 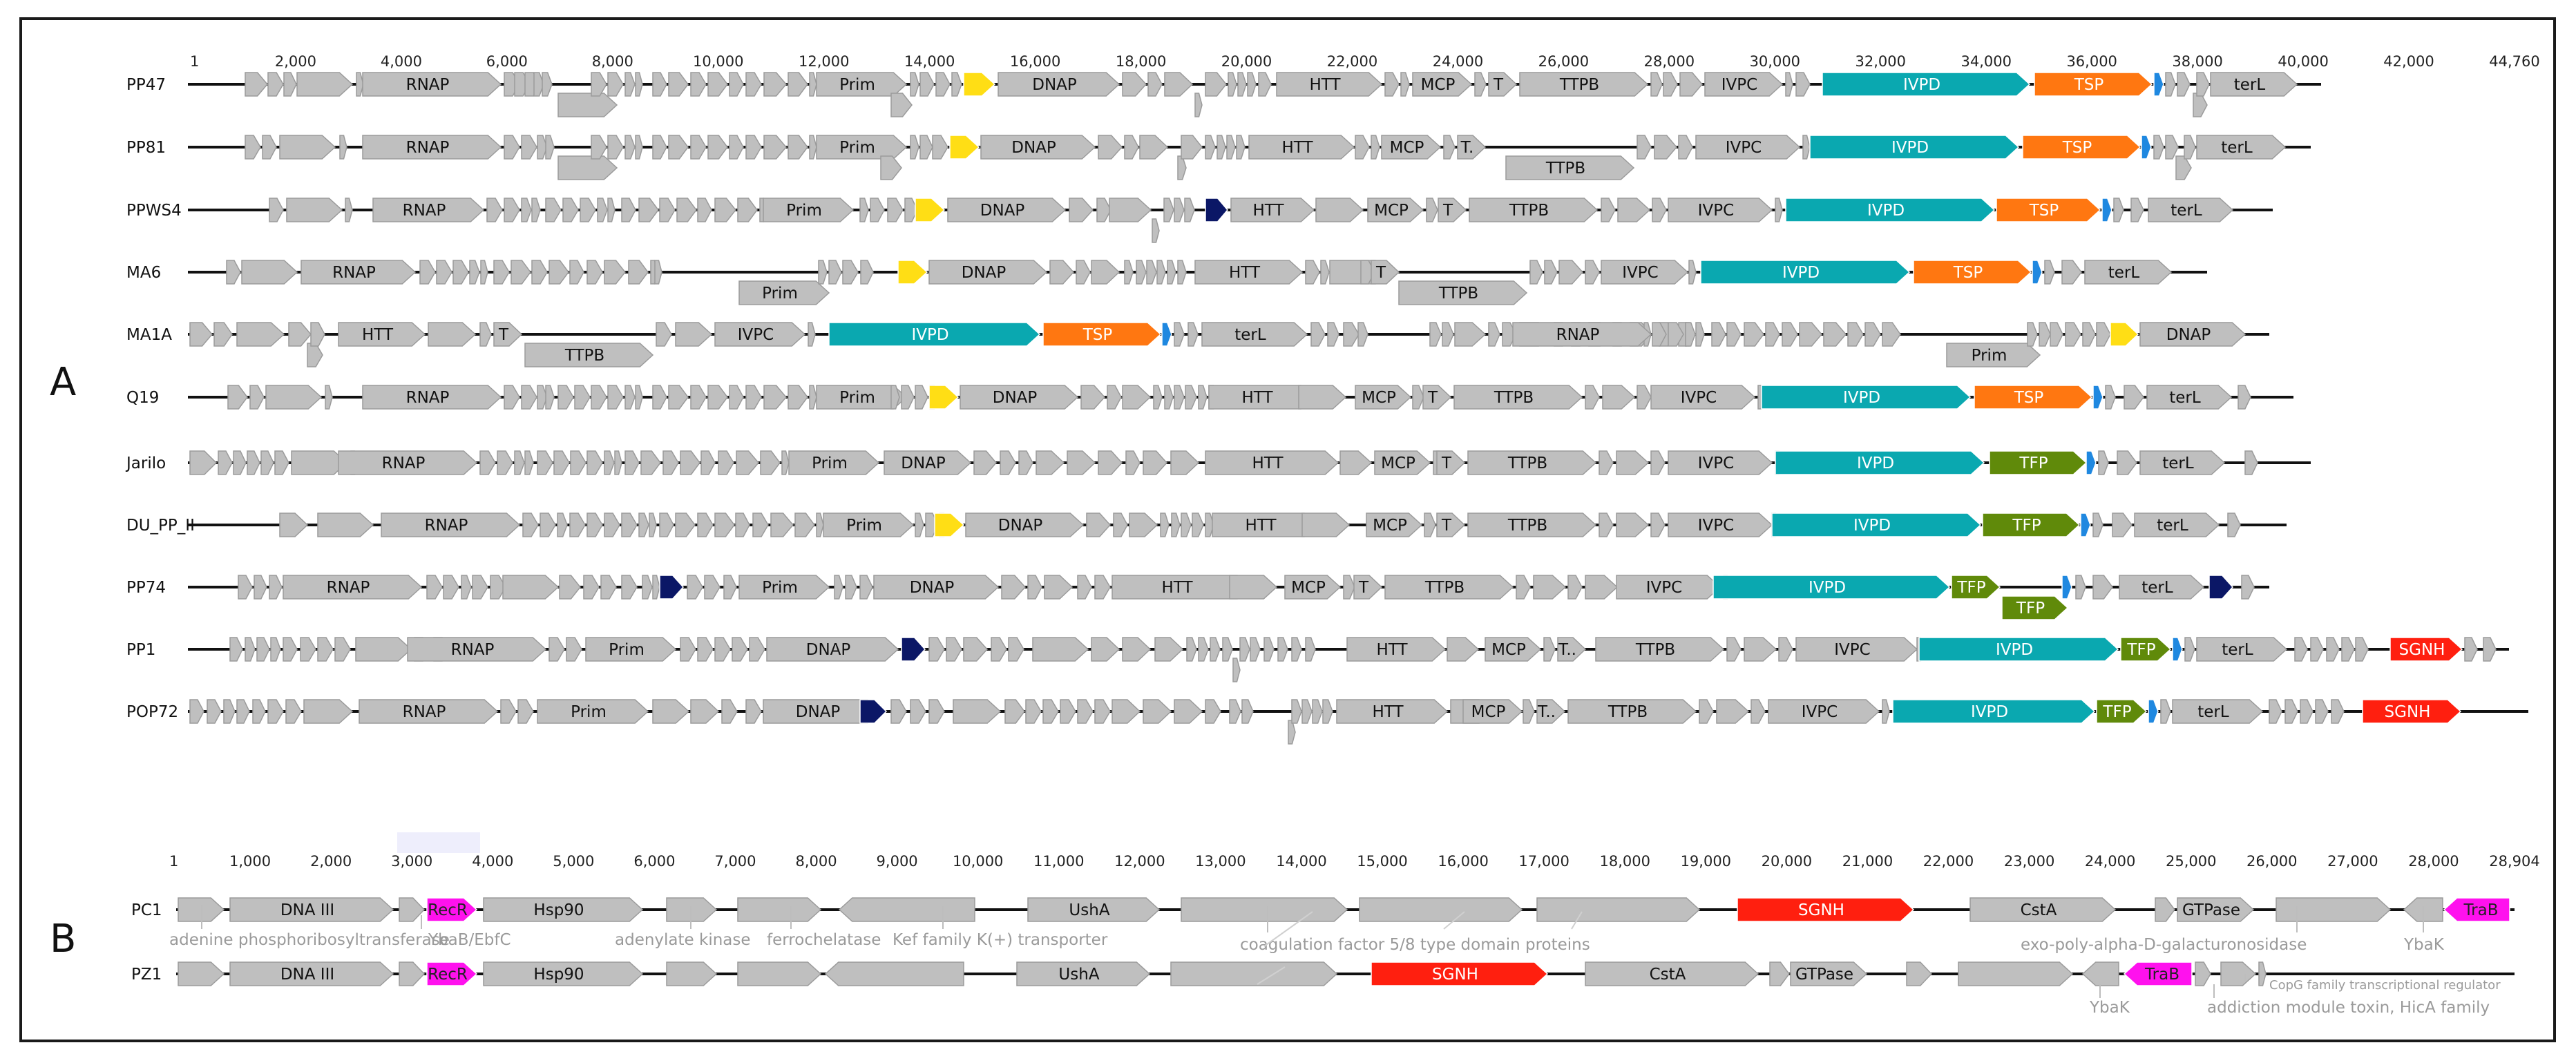 I want to click on gene-label: TFP, so click(x=2116, y=712).